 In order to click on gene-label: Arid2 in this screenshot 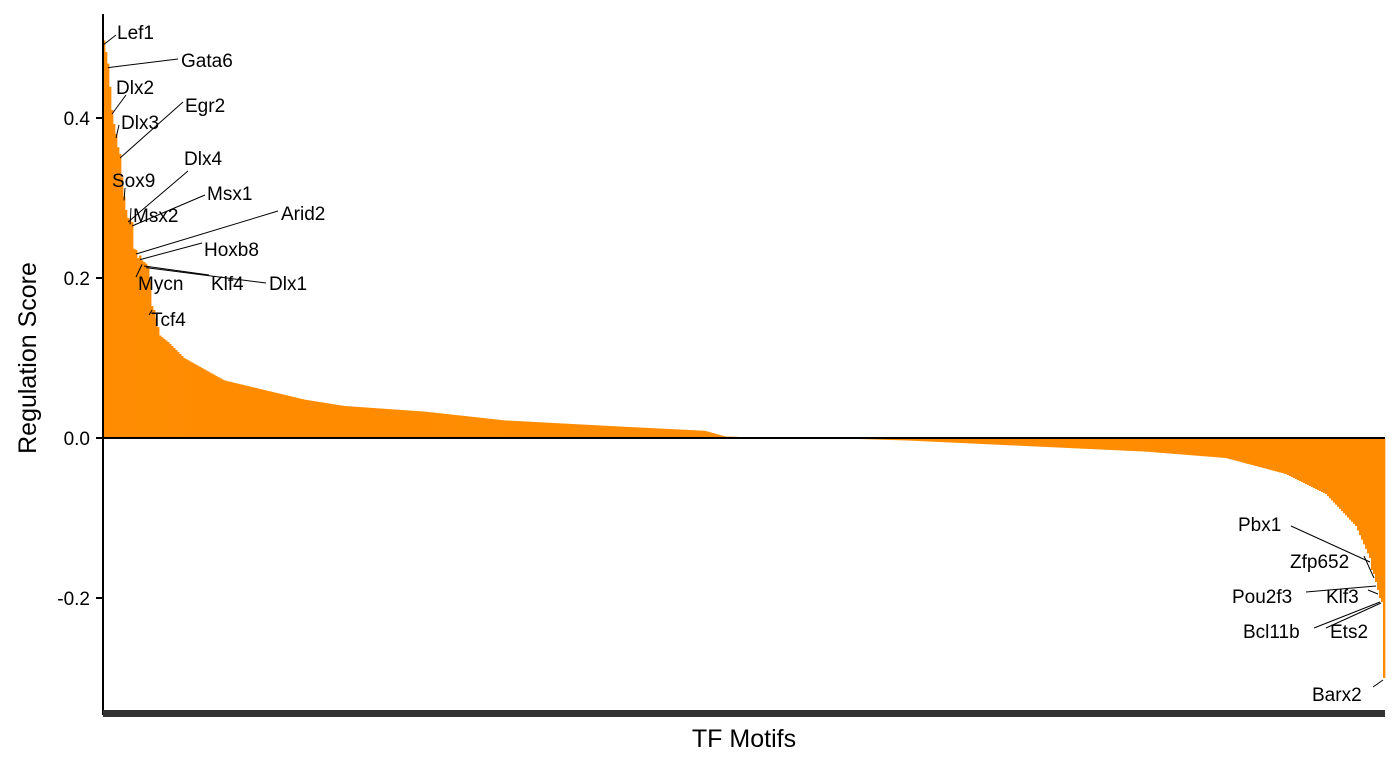, I will do `click(303, 214)`.